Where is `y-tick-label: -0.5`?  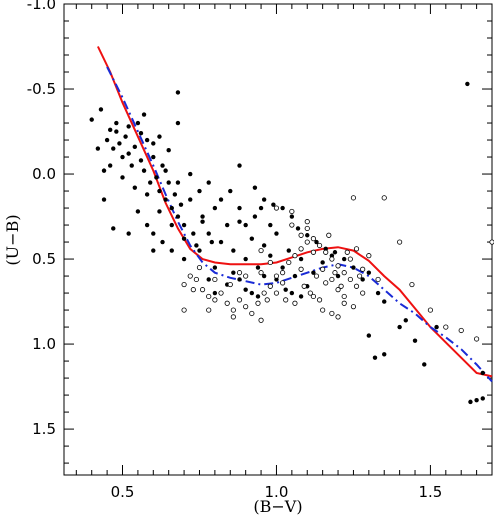 y-tick-label: -0.5 is located at coordinates (41, 89).